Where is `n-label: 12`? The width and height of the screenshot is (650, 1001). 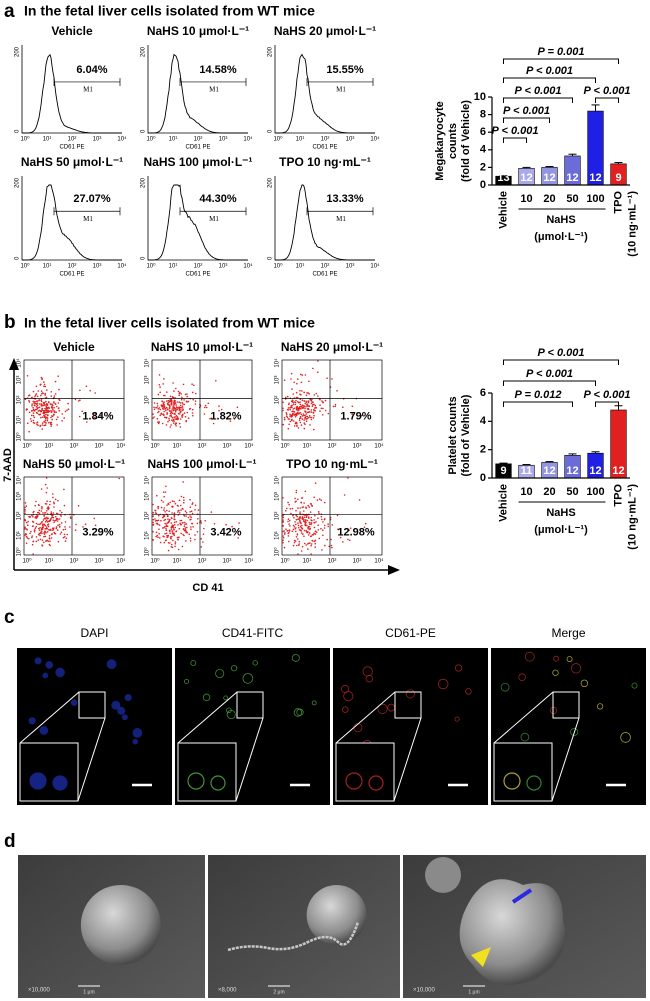
n-label: 12 is located at coordinates (526, 178).